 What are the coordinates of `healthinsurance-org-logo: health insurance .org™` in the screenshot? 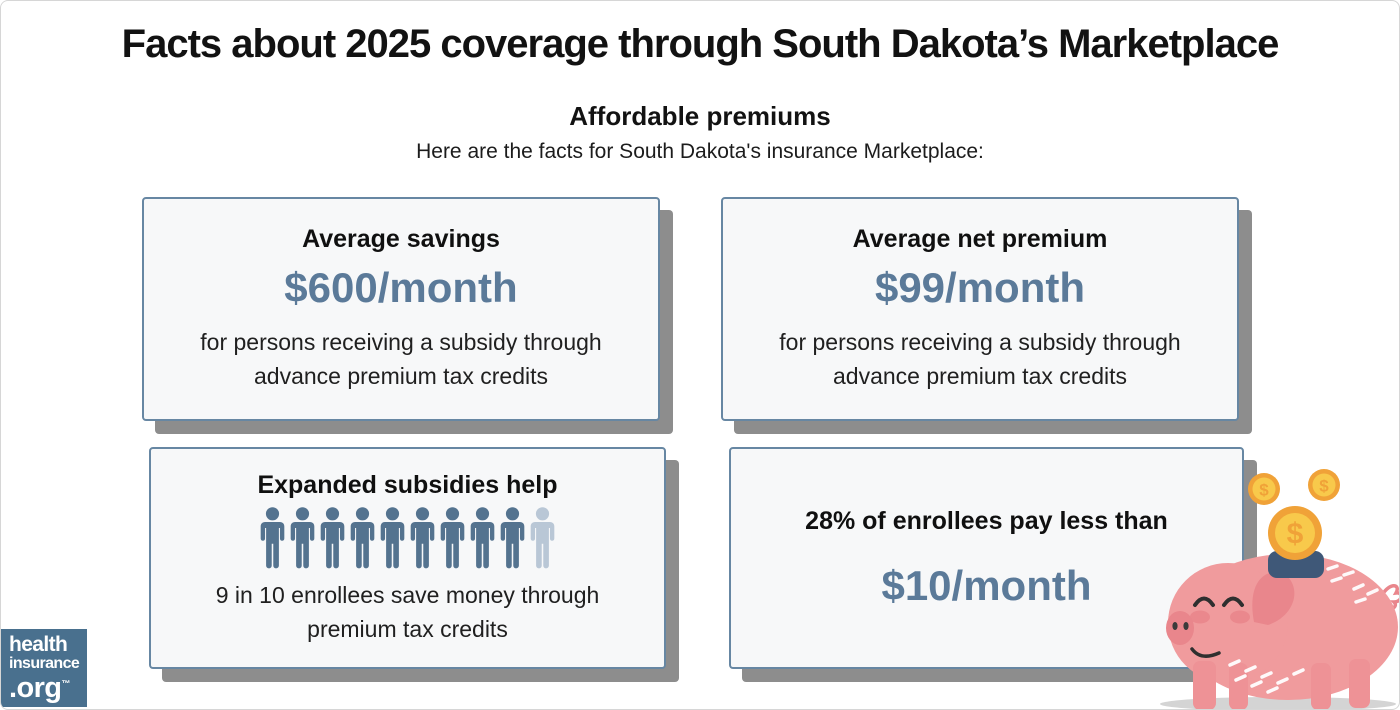 It's located at (44, 668).